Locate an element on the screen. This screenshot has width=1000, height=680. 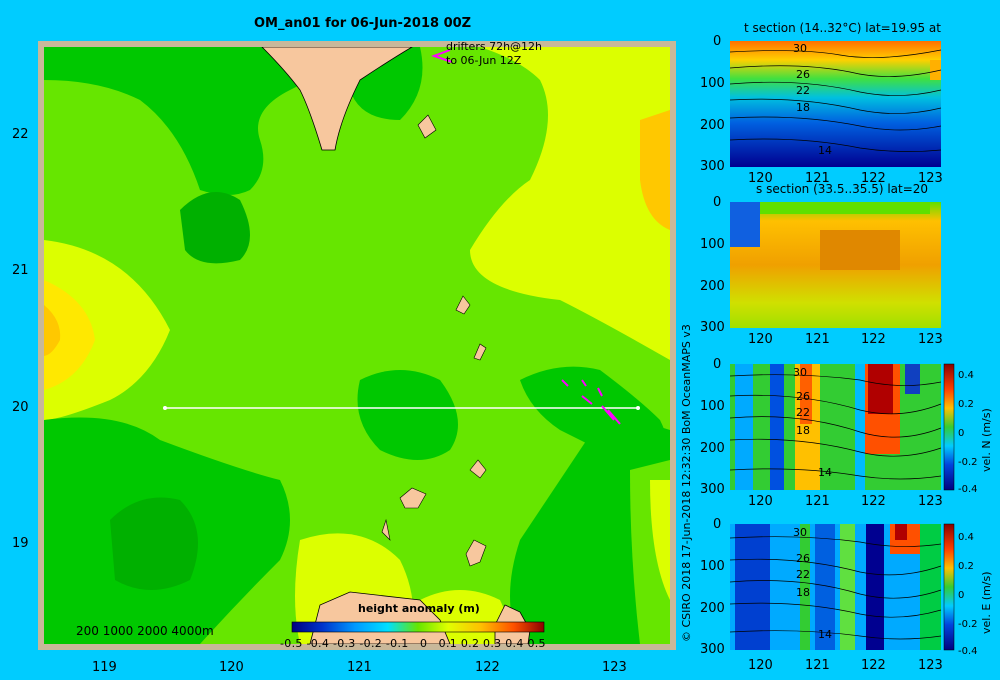
s-xtick-122: 122 is located at coordinates (873, 339).